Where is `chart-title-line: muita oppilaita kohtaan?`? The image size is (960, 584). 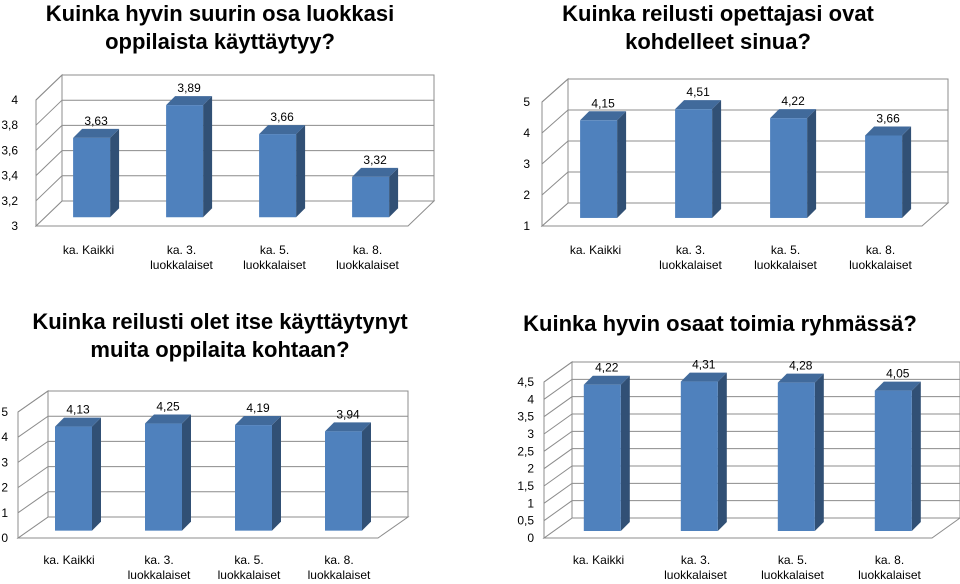
chart-title-line: muita oppilaita kohtaan? is located at coordinates (220, 349).